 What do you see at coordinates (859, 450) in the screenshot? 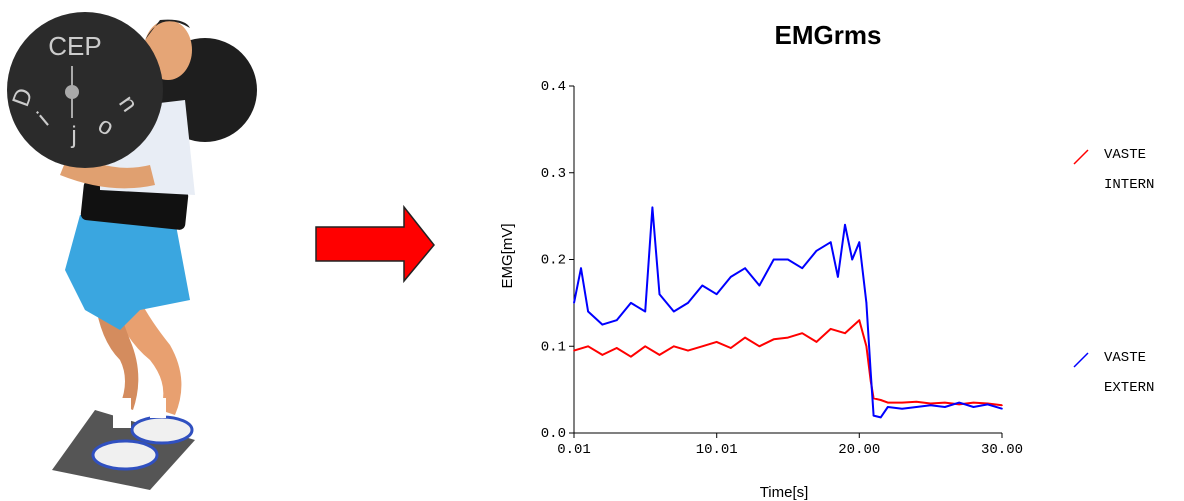
I see `x-tick-label: 20.00` at bounding box center [859, 450].